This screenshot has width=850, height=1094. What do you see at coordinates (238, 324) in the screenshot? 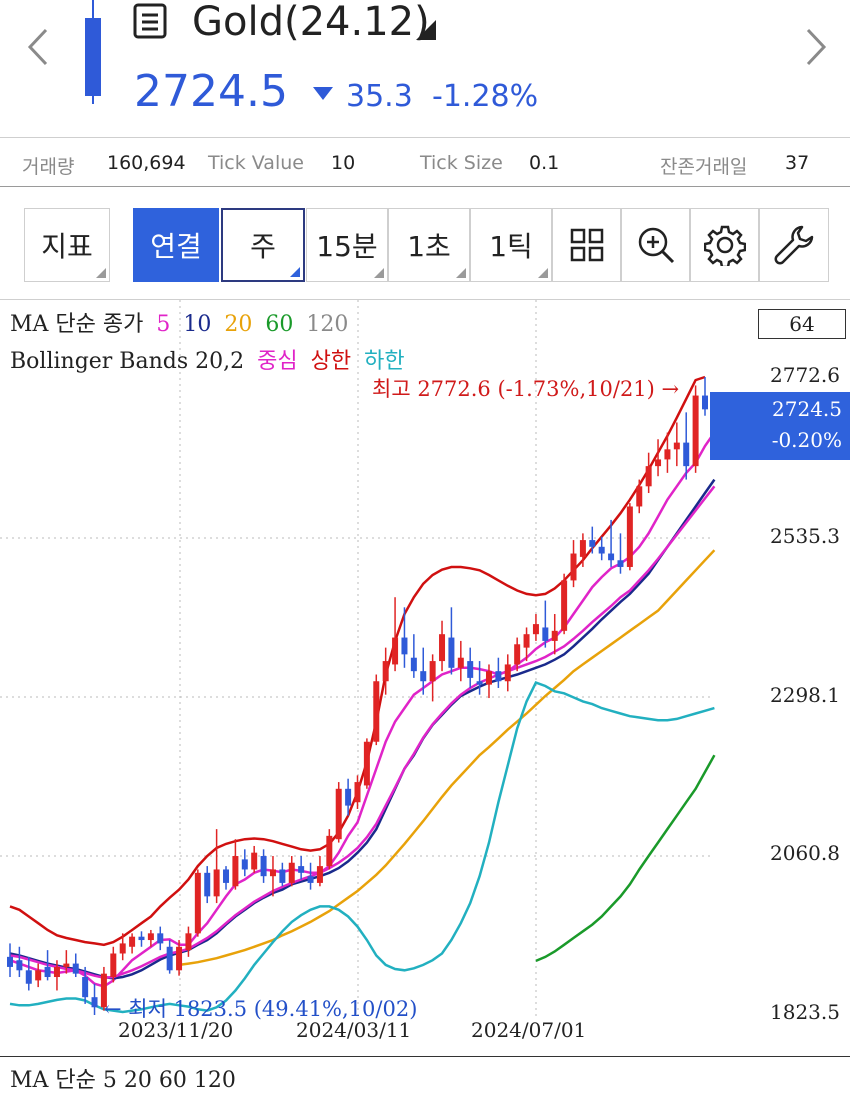
I see `ma-period-20: 20` at bounding box center [238, 324].